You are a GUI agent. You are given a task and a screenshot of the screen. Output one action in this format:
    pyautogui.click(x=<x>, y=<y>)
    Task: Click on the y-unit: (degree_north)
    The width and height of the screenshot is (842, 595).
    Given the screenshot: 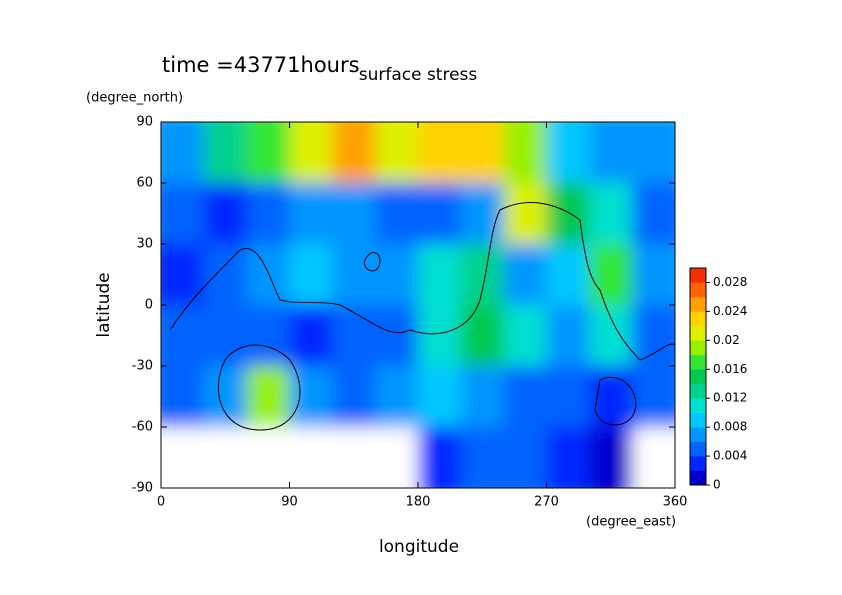 What is the action you would take?
    pyautogui.click(x=134, y=98)
    